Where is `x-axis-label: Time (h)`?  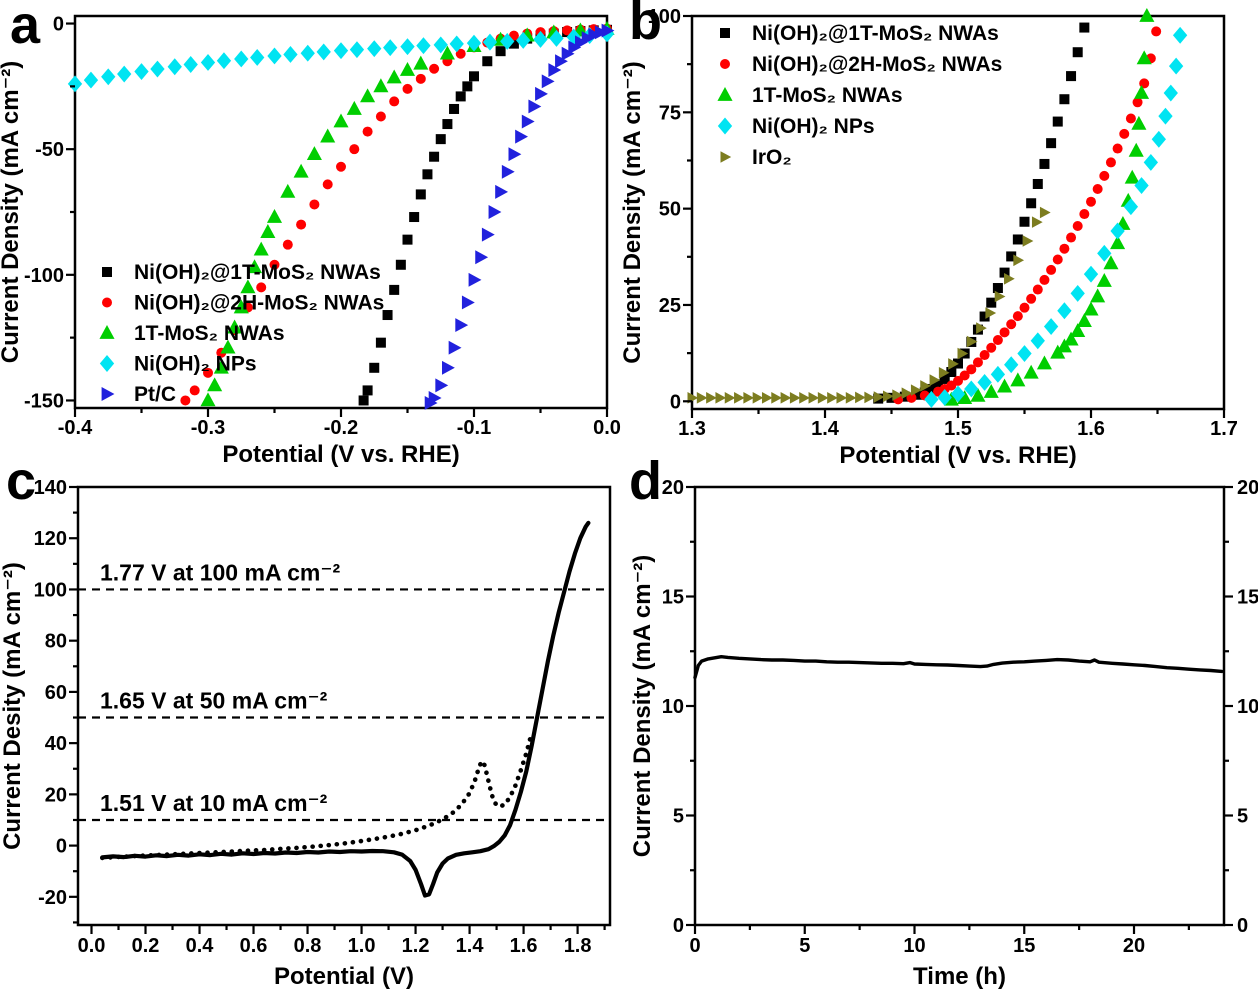
x-axis-label: Time (h) is located at coordinates (959, 976).